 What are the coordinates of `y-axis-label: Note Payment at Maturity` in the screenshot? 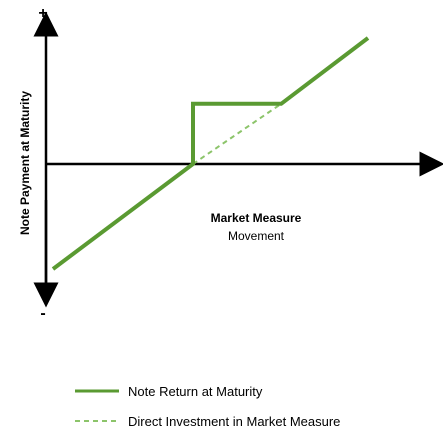 It's located at (25, 163).